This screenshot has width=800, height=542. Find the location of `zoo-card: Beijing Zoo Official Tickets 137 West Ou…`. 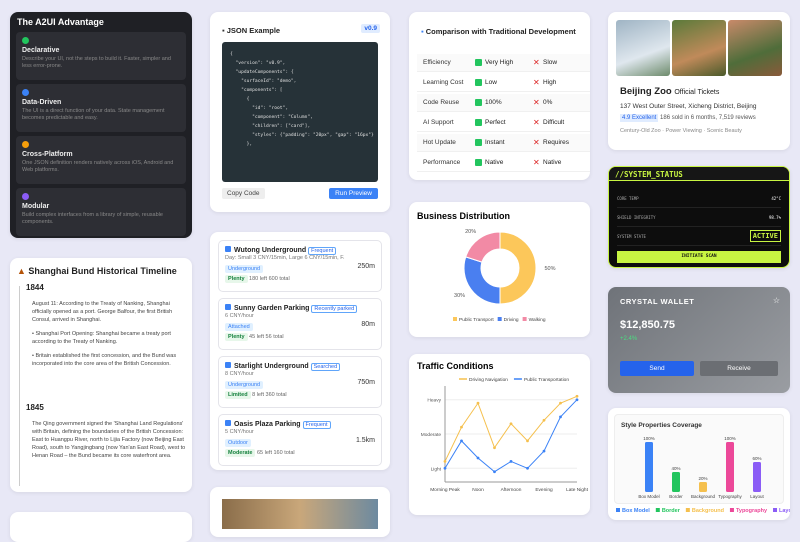

zoo-card: Beijing Zoo Official Tickets 137 West Ou… is located at coordinates (699, 81).